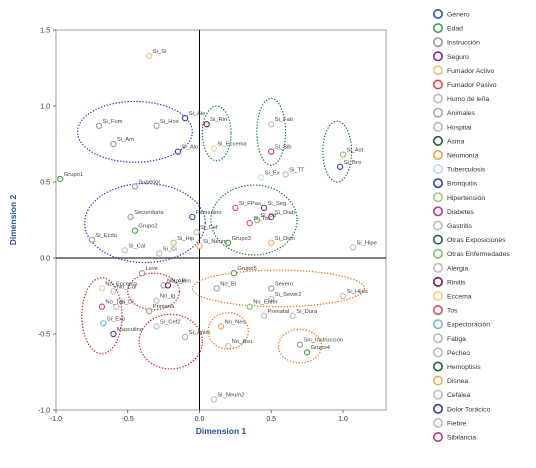 This screenshot has height=468, width=536. I want to click on point-label: No_Rin, so click(180, 281).